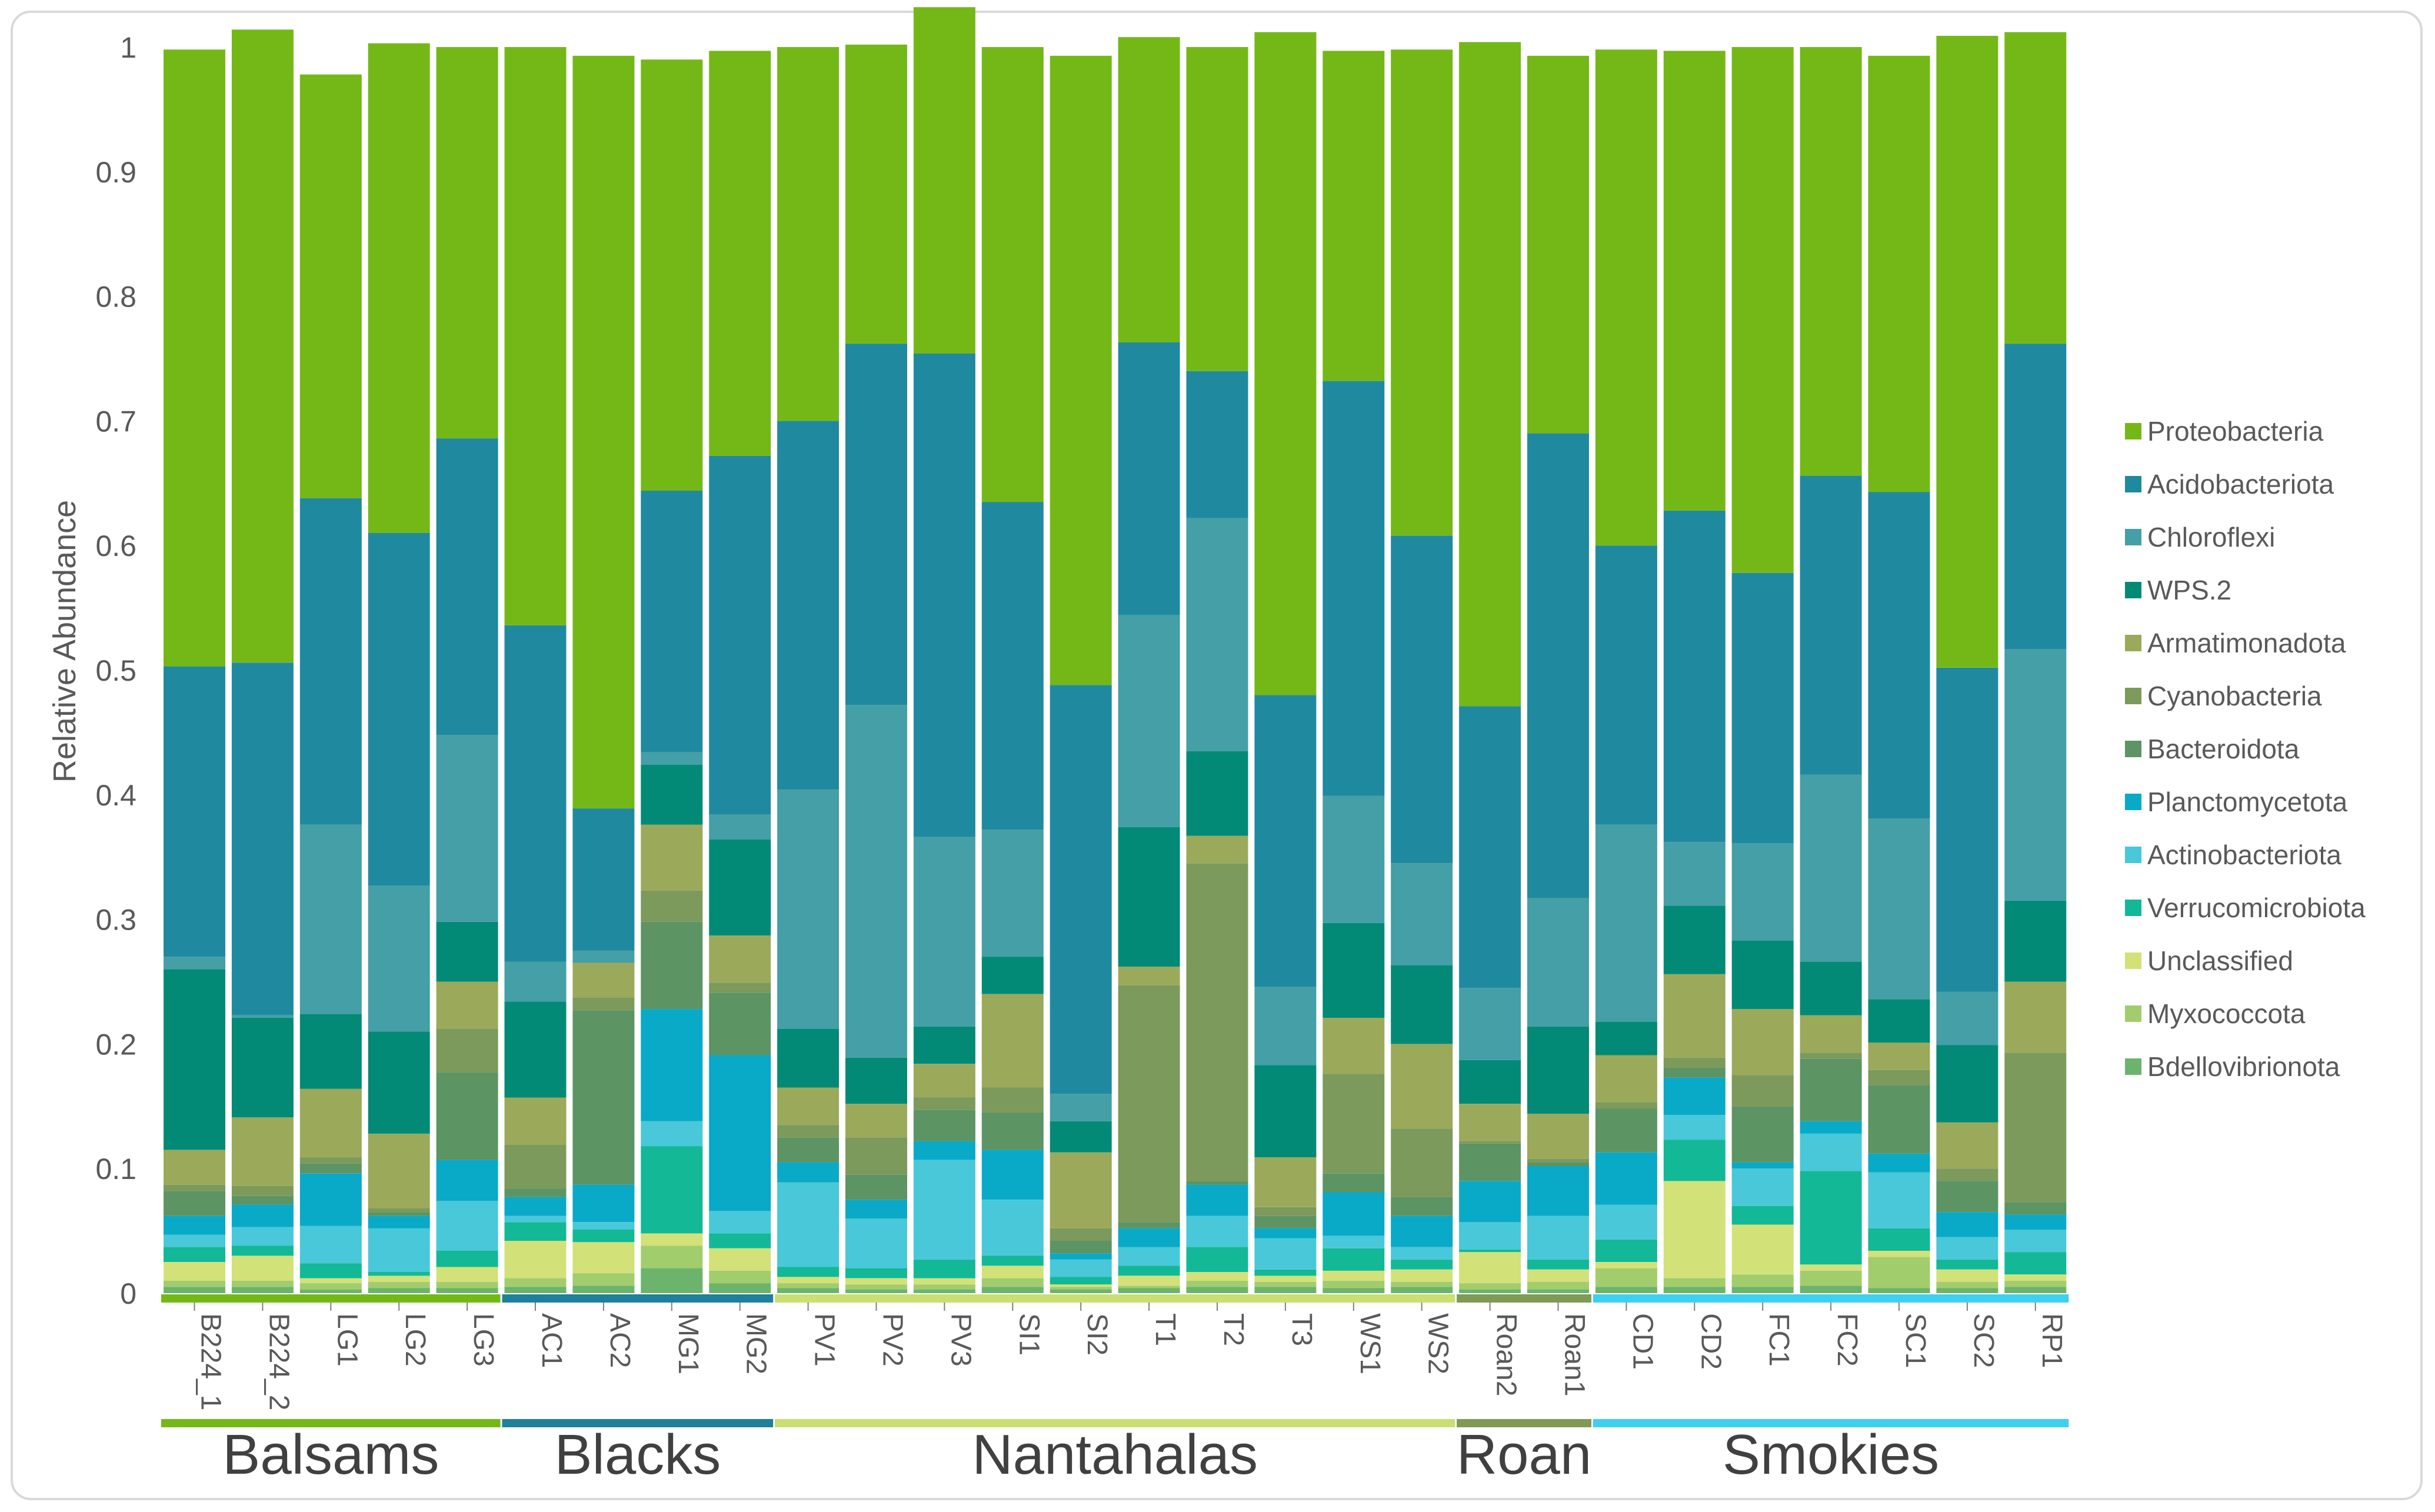 Image resolution: width=2435 pixels, height=1512 pixels. I want to click on legend-label: Actinobacteriota, so click(2244, 855).